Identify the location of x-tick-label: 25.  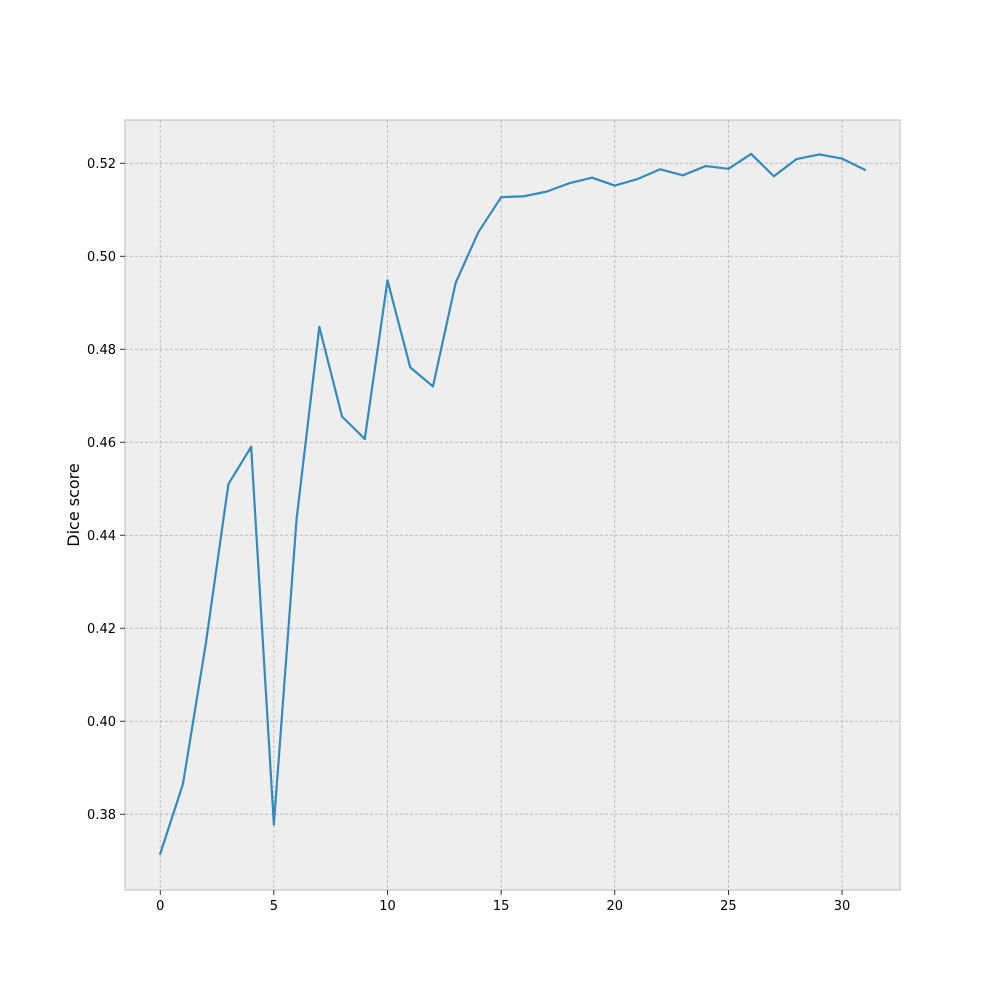
(728, 906).